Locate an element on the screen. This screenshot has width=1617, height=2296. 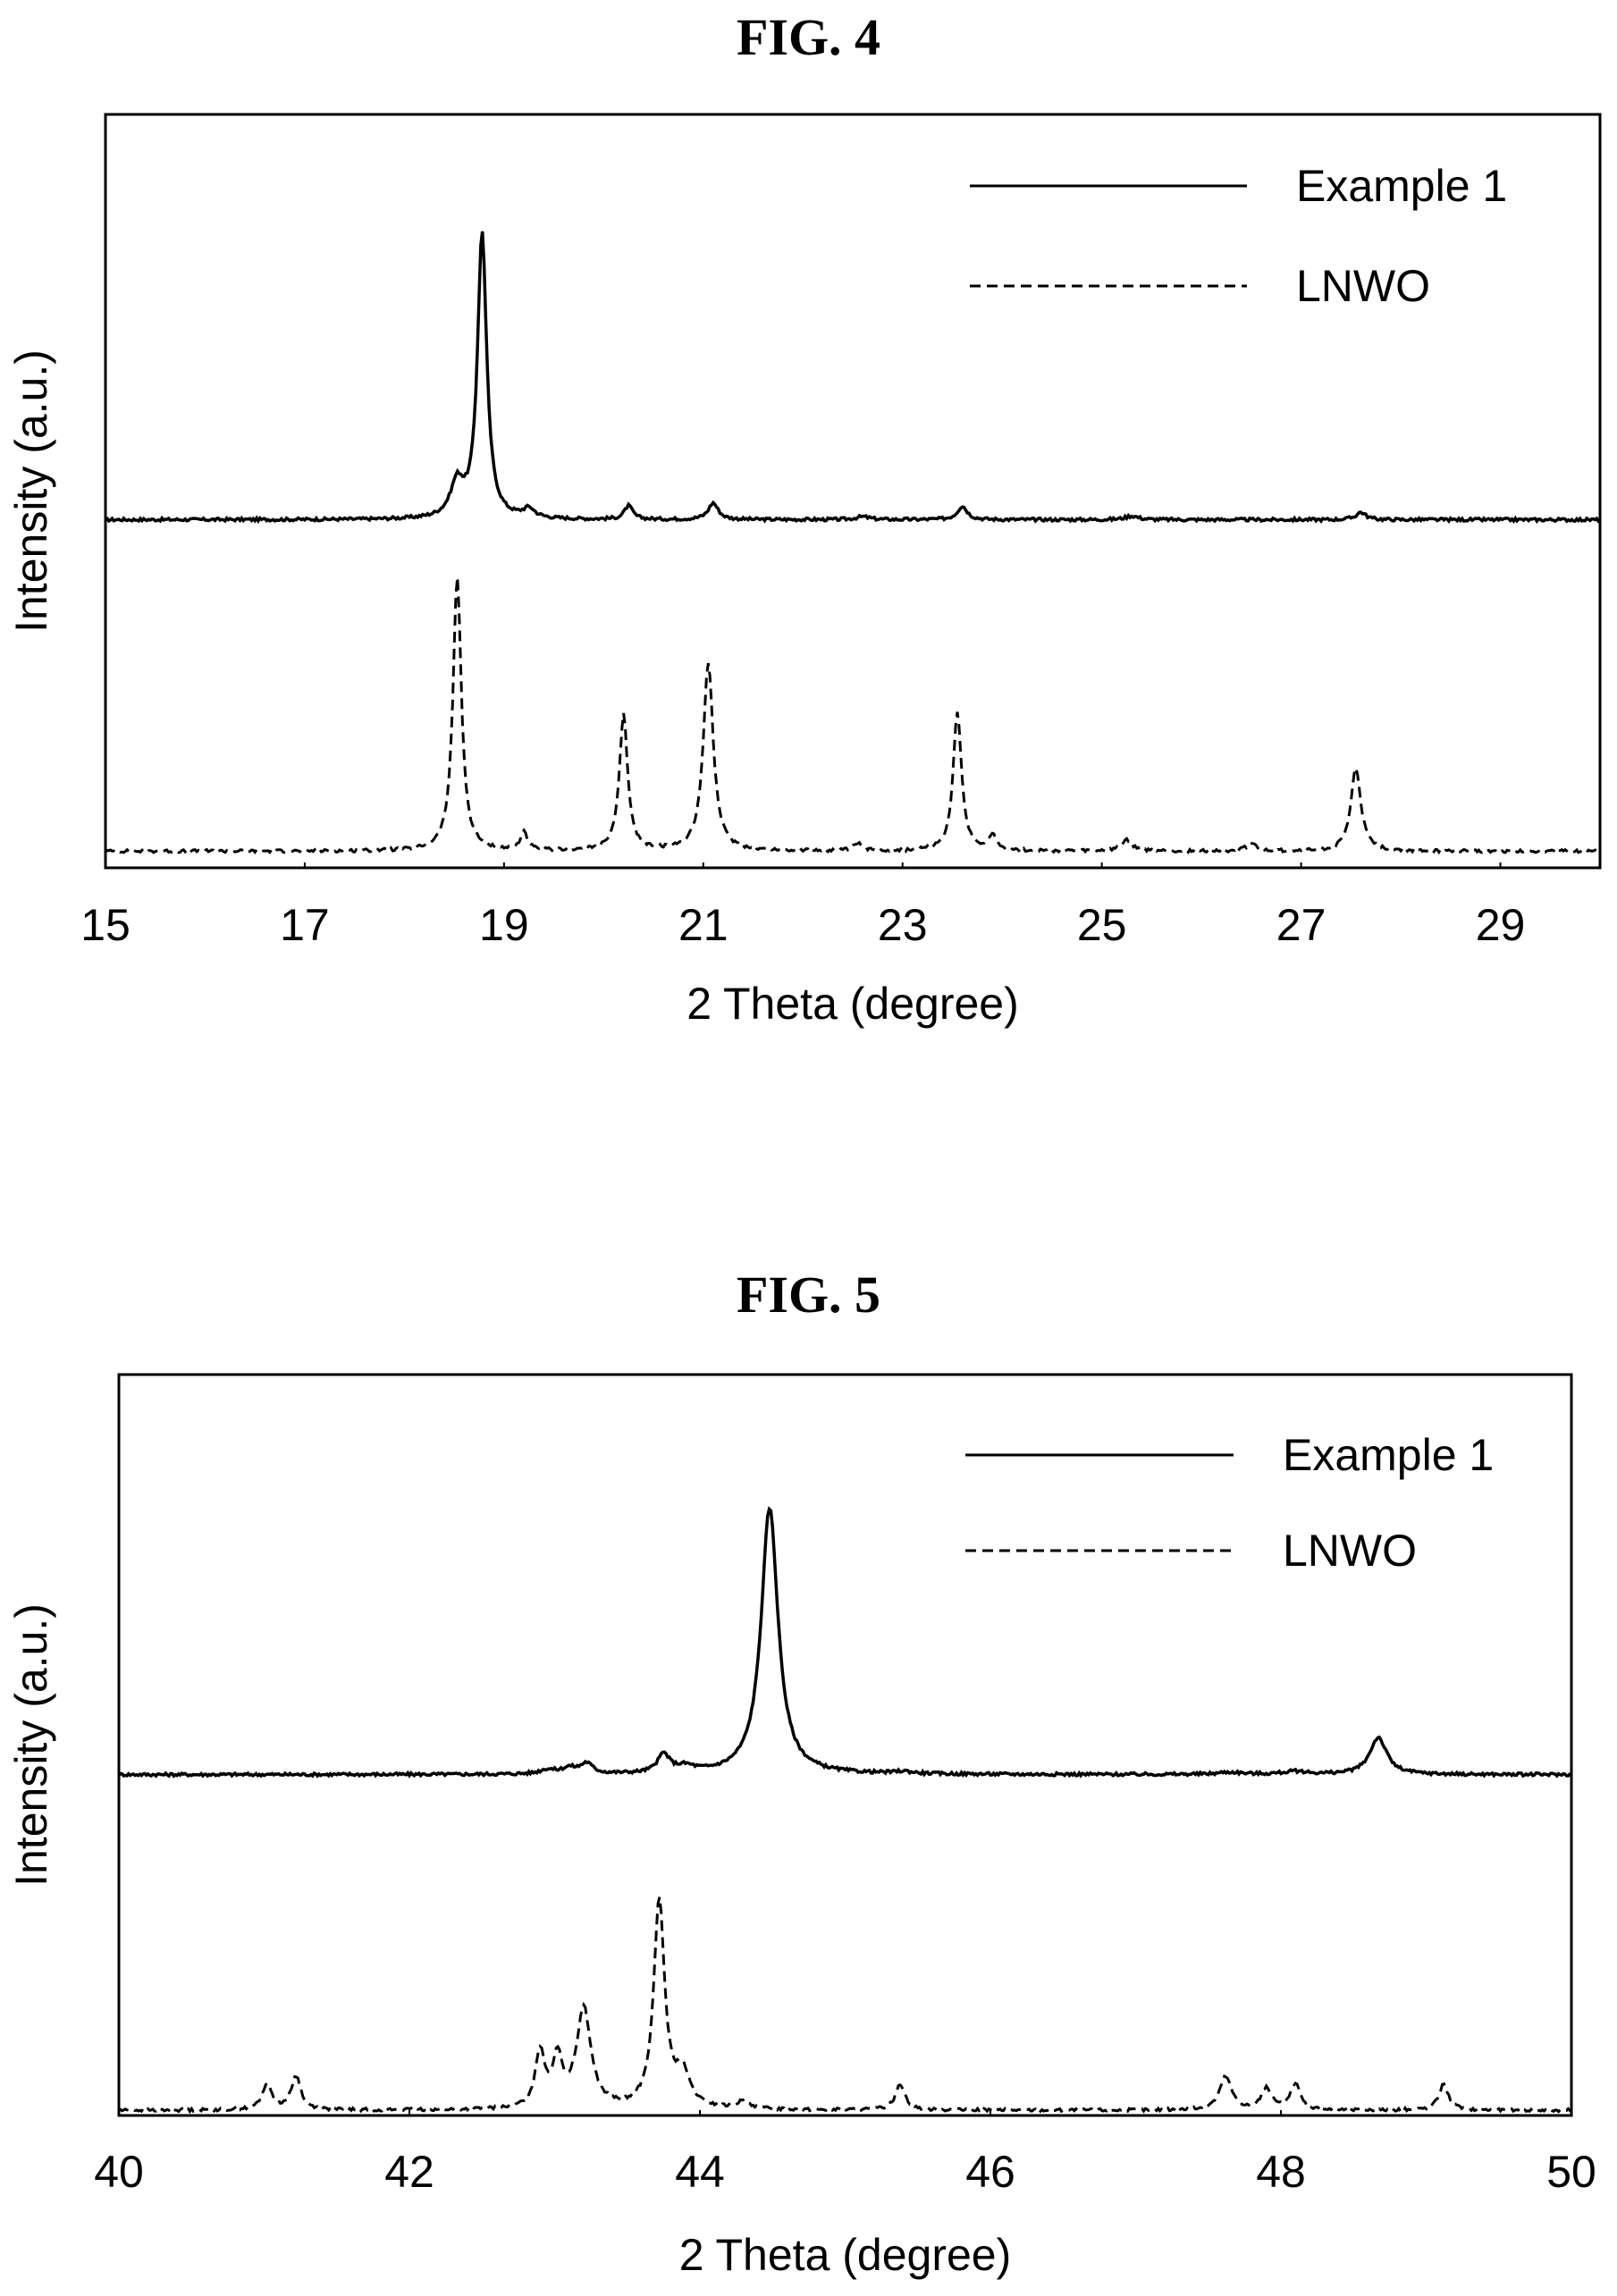
x-tick-label: 19 is located at coordinates (504, 925).